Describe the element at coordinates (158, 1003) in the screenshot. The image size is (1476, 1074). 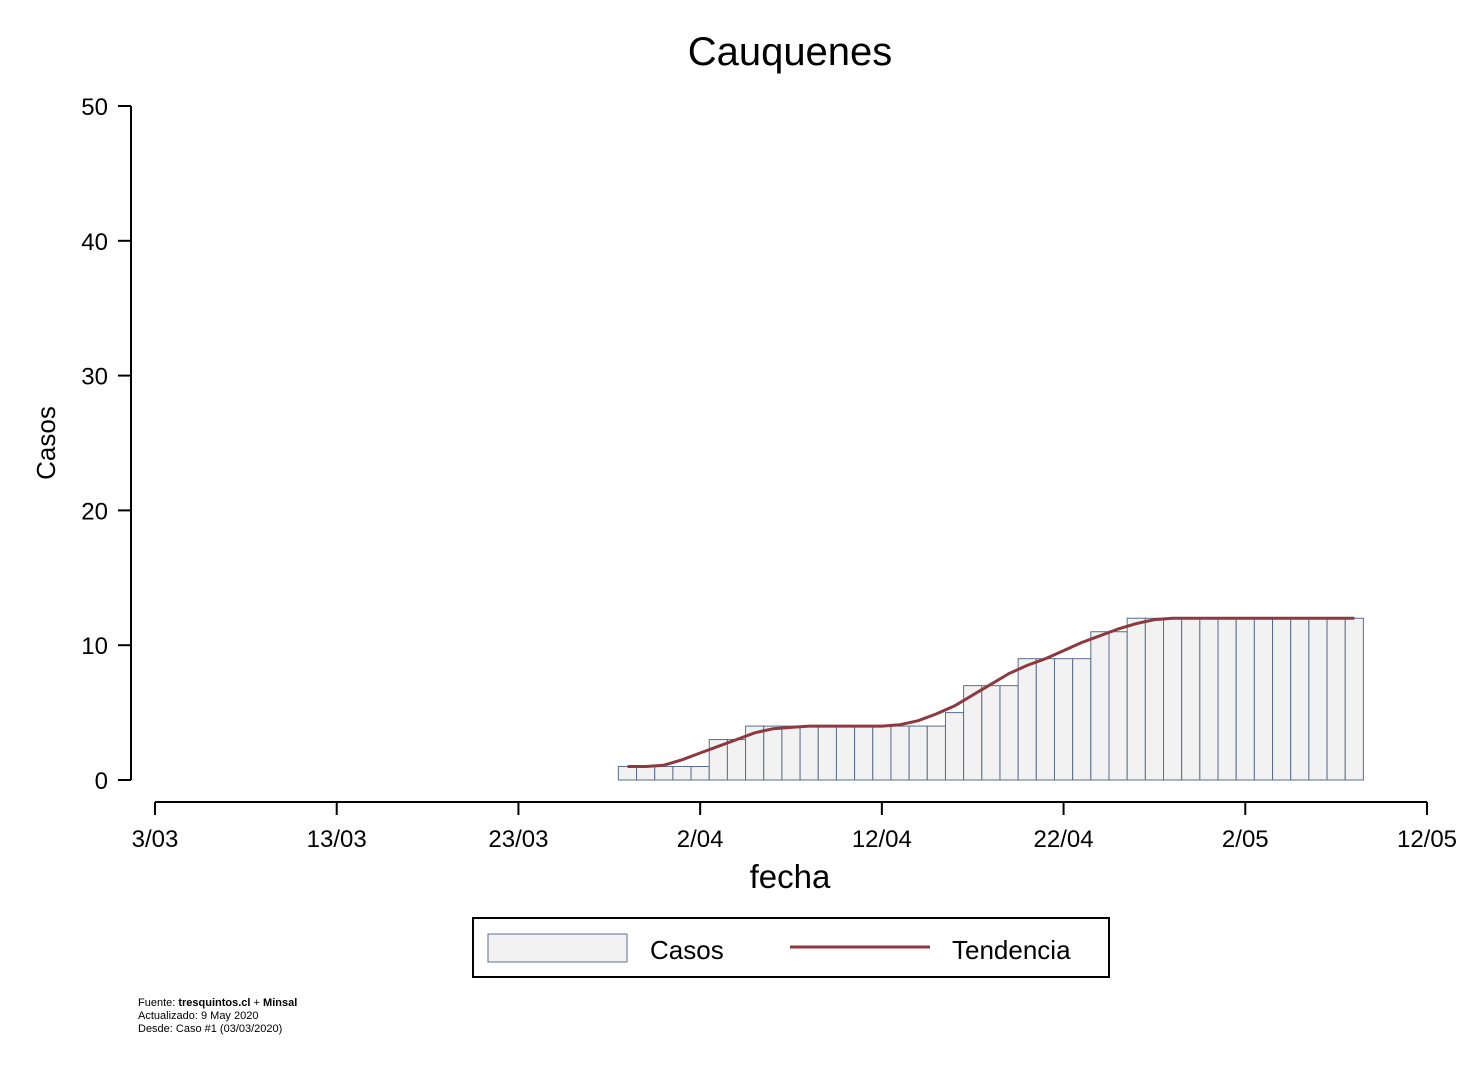
I see `footer-source-label: Fuente:` at that location.